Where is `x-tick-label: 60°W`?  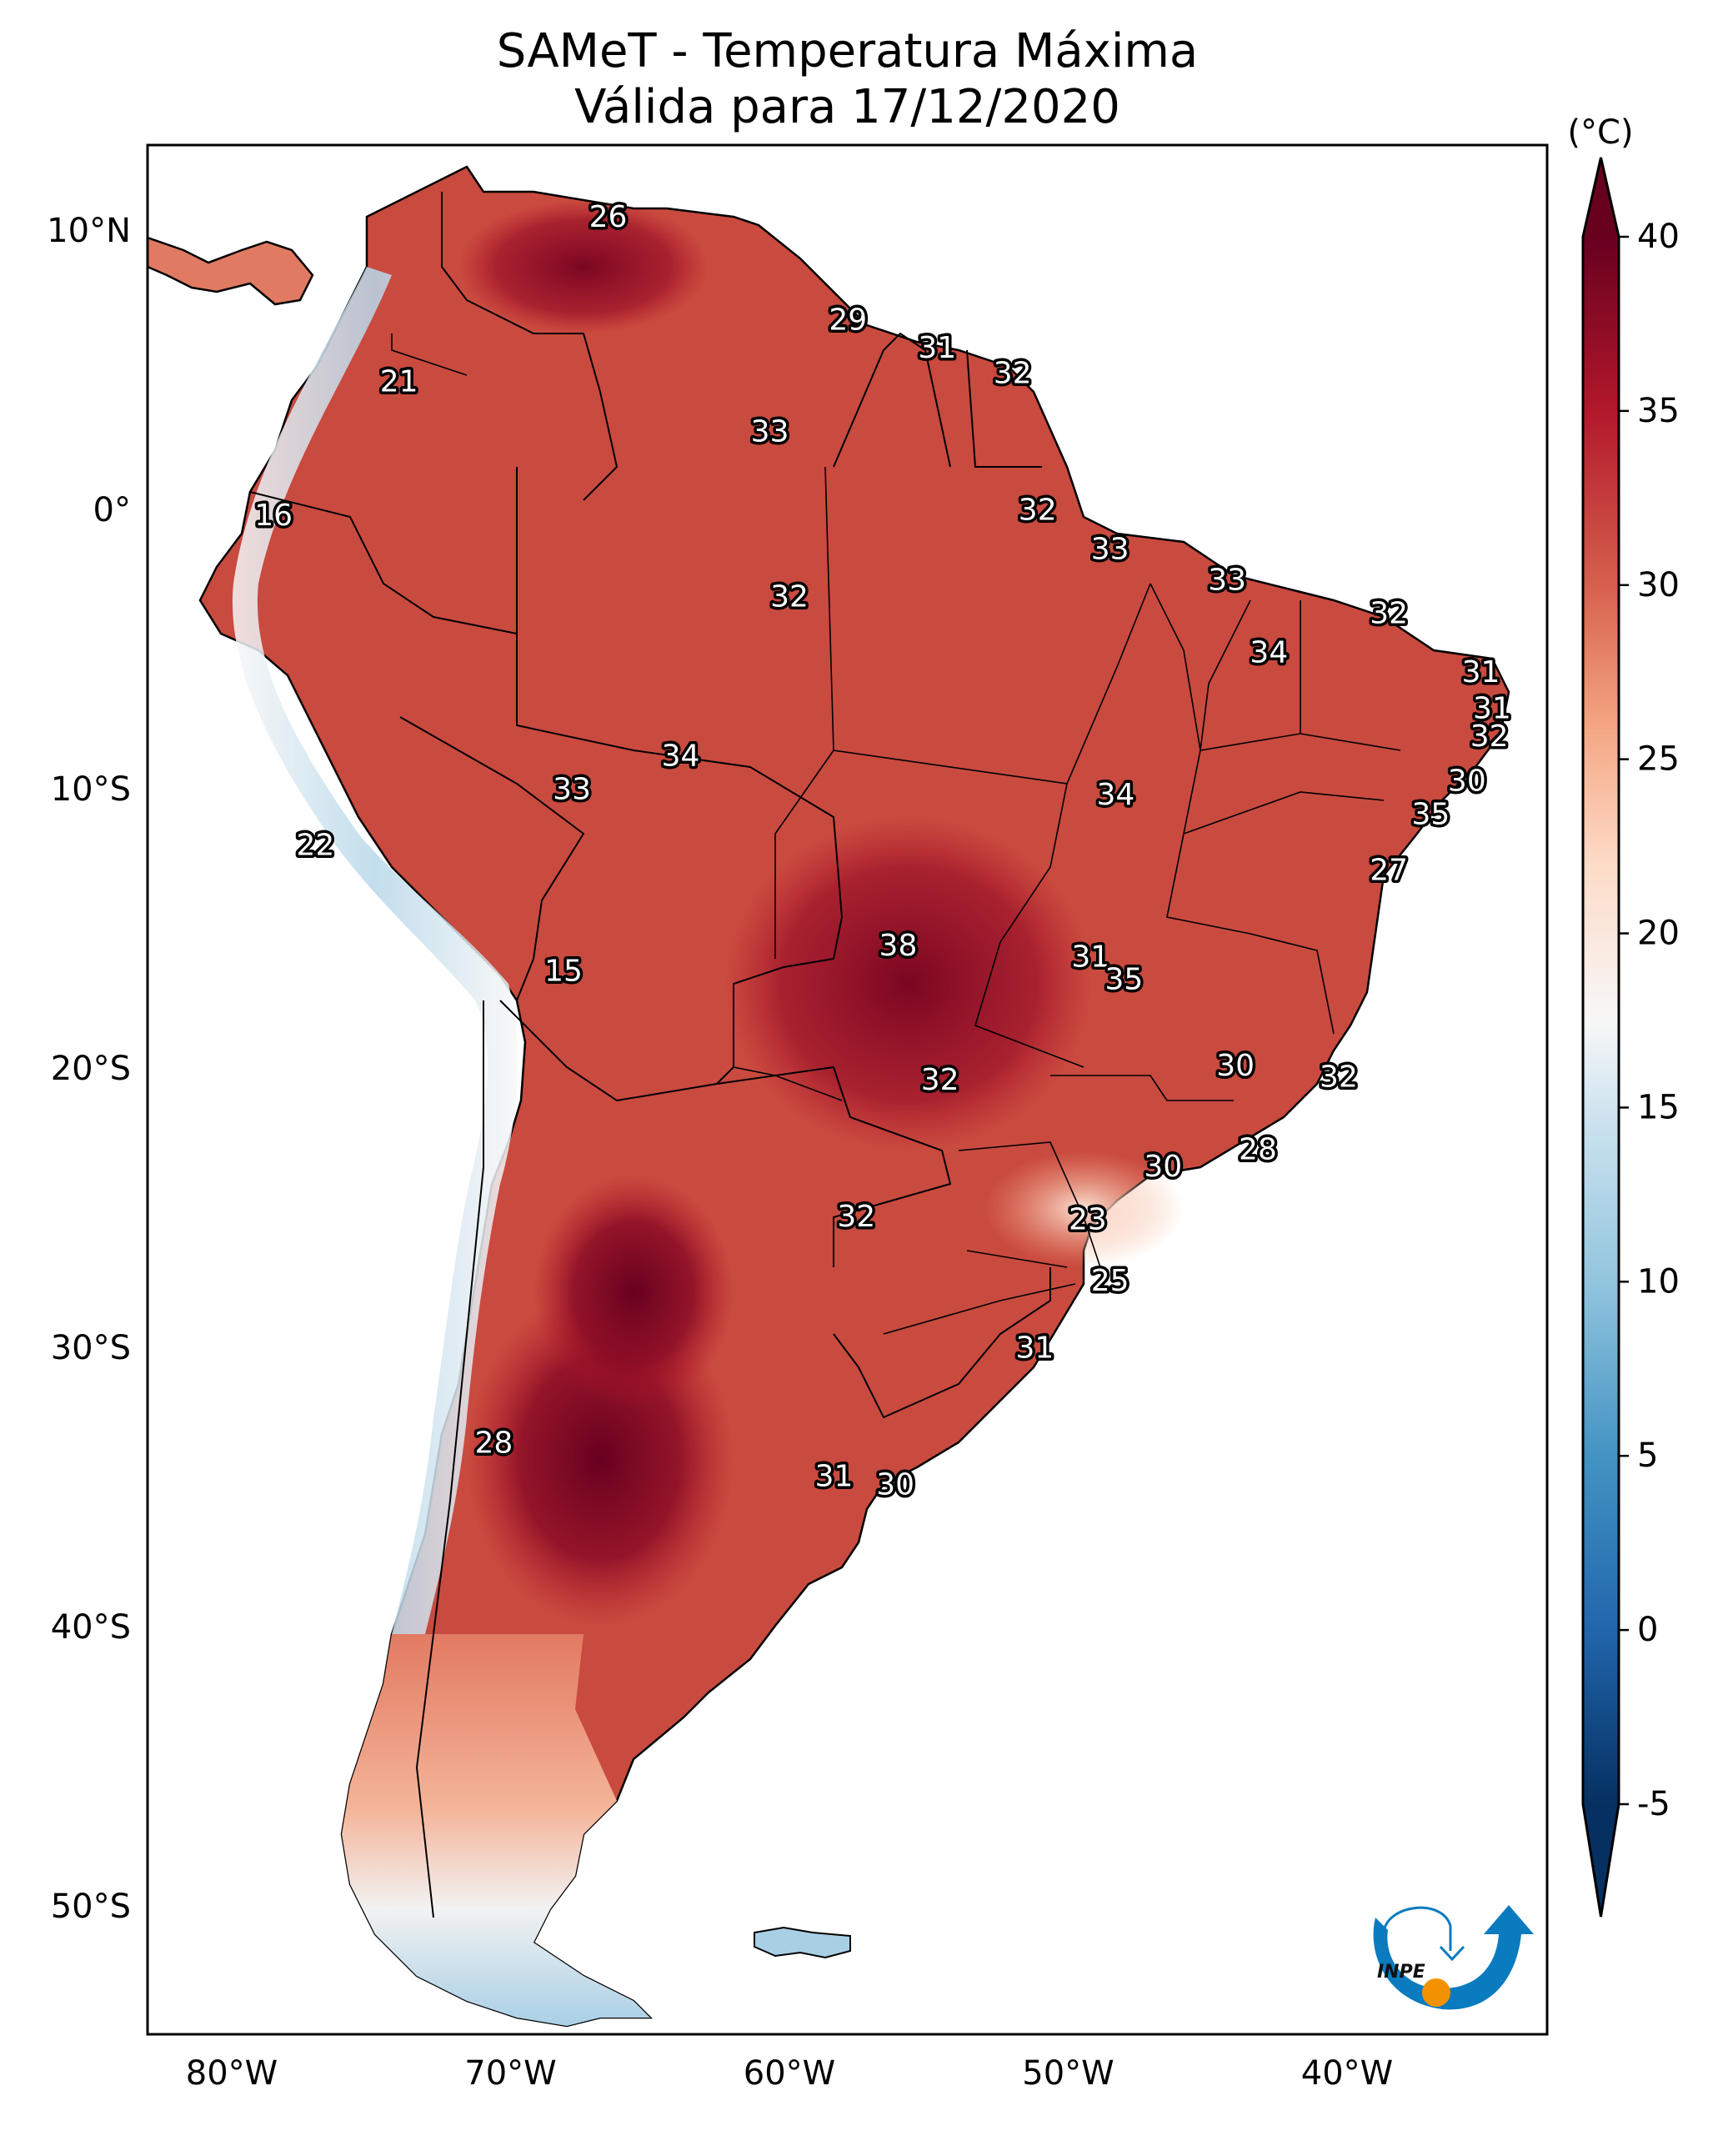 x-tick-label: 60°W is located at coordinates (790, 2073).